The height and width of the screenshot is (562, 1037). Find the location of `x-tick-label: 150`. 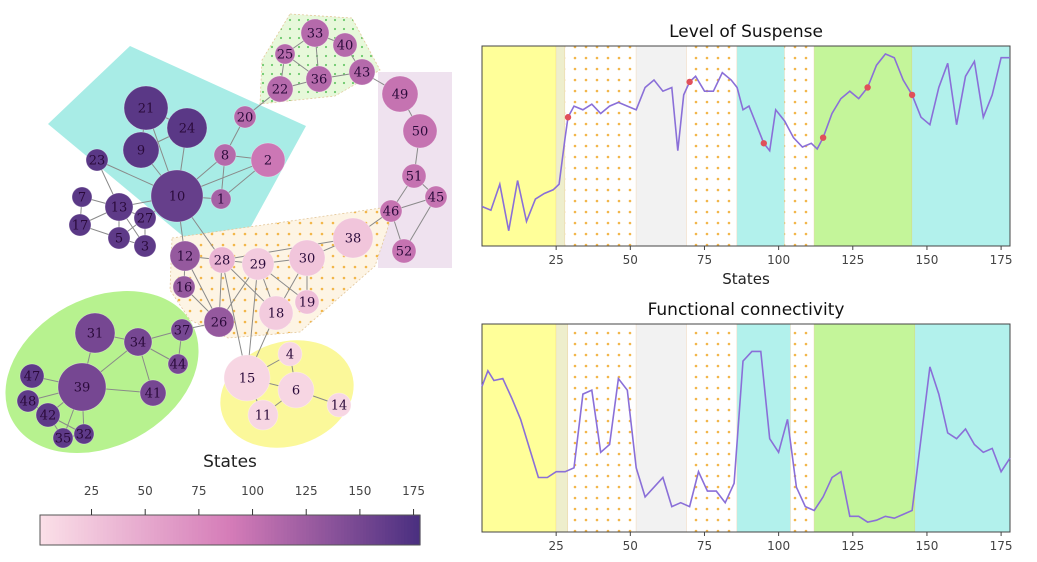

x-tick-label: 150 is located at coordinates (926, 546).